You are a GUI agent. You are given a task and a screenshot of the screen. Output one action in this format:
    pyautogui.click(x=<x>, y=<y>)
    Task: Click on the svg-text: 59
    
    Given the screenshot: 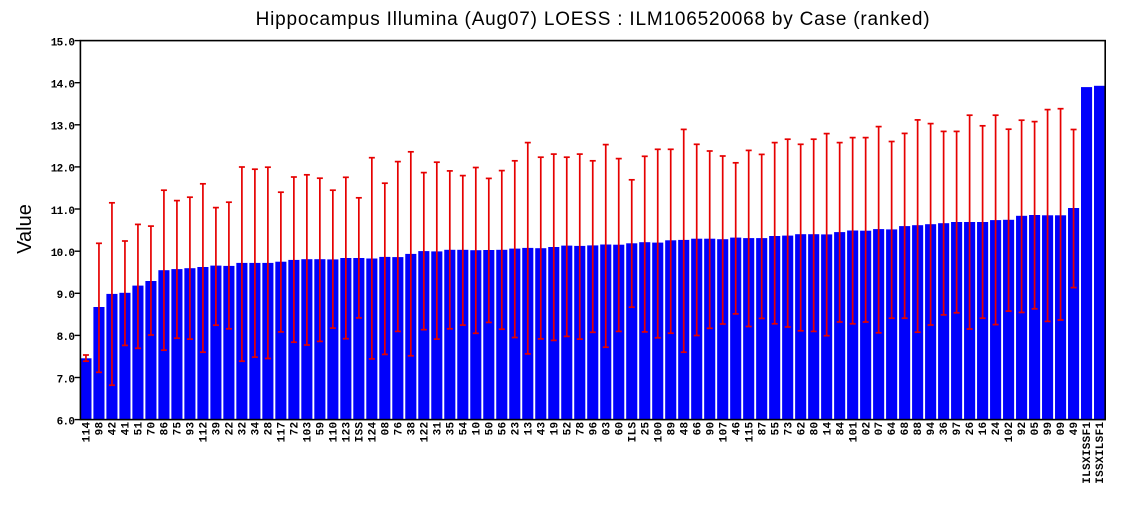 What is the action you would take?
    pyautogui.click(x=321, y=429)
    